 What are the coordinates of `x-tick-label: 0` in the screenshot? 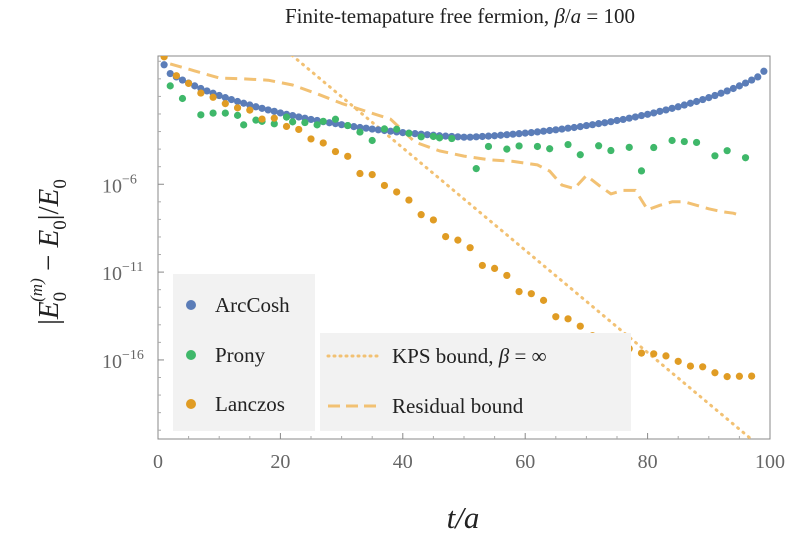 It's located at (158, 462).